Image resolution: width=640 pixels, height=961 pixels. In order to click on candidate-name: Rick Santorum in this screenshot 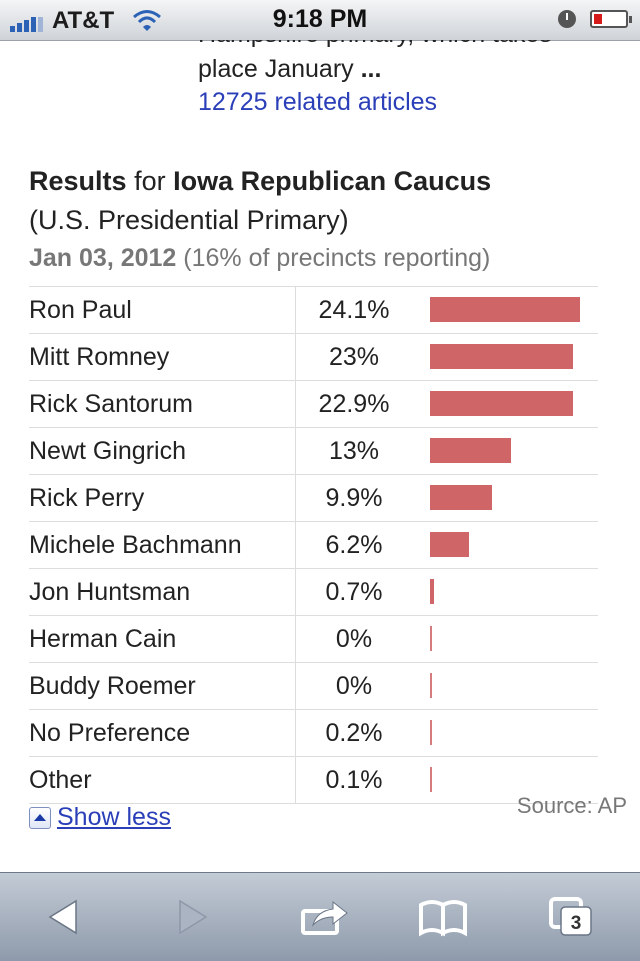, I will do `click(111, 404)`.